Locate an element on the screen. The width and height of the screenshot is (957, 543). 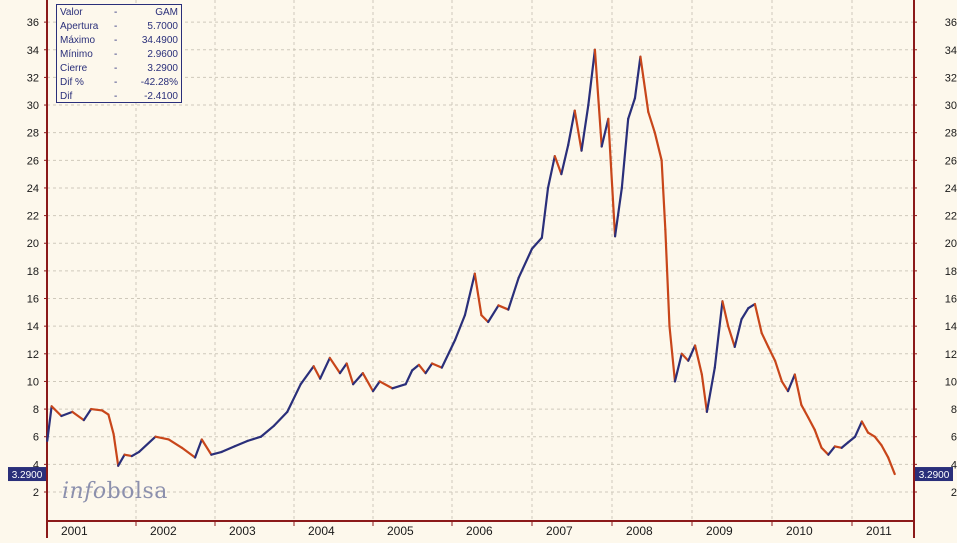
y-tick-label-right: 26 is located at coordinates (951, 161).